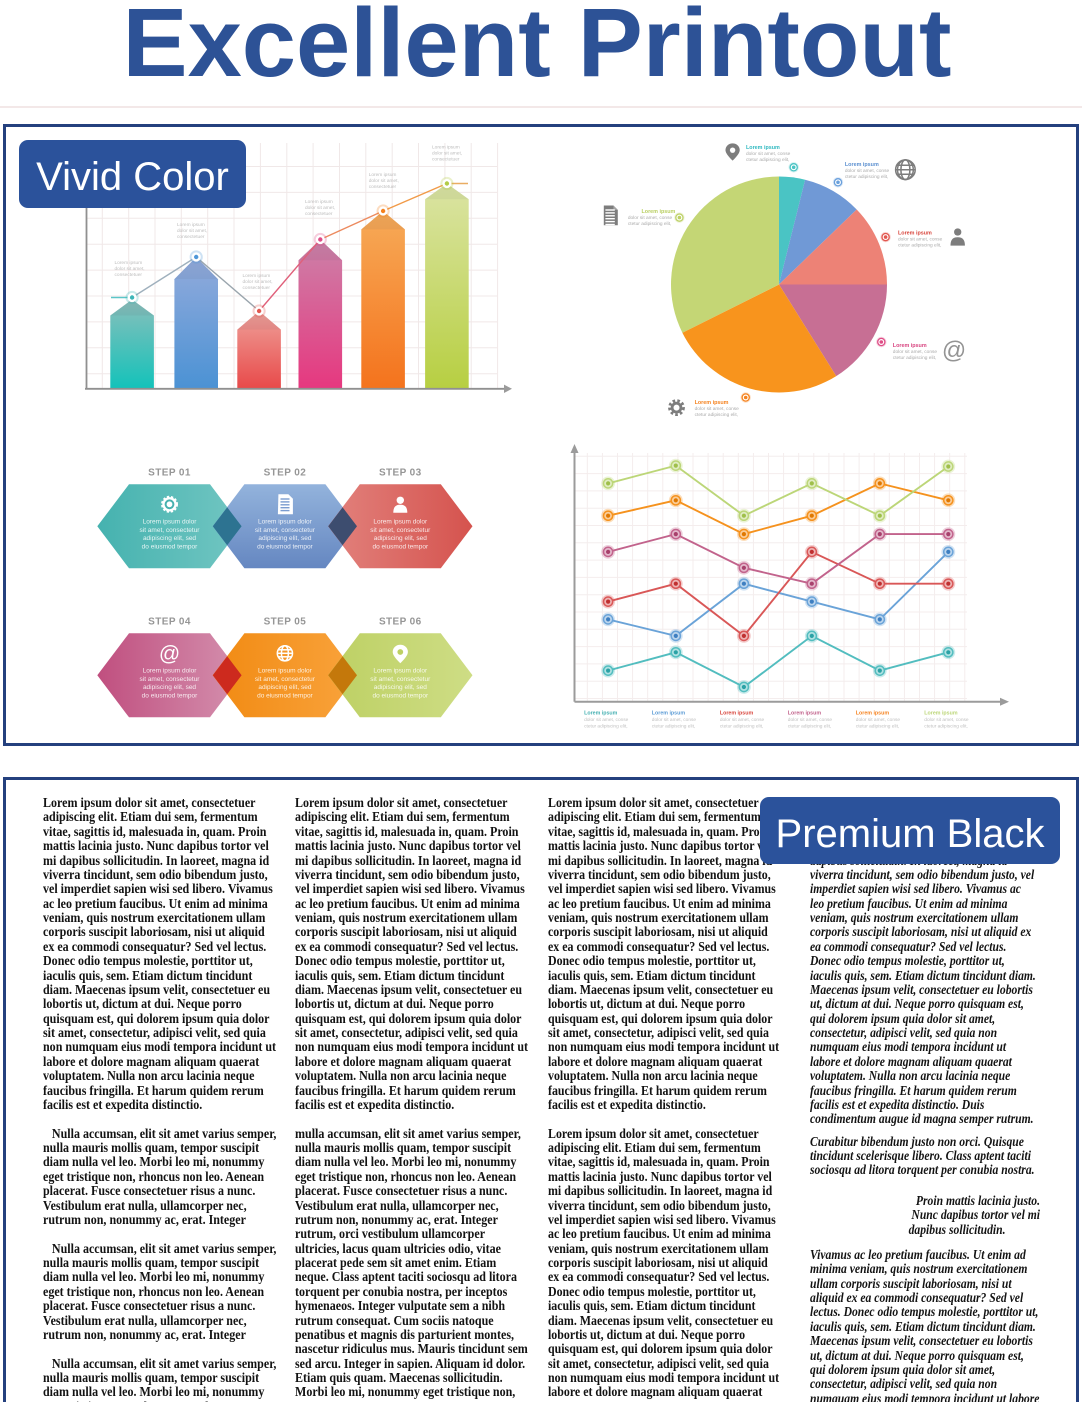 This screenshot has width=1082, height=1402. I want to click on svg-text: STEP 05, so click(285, 622).